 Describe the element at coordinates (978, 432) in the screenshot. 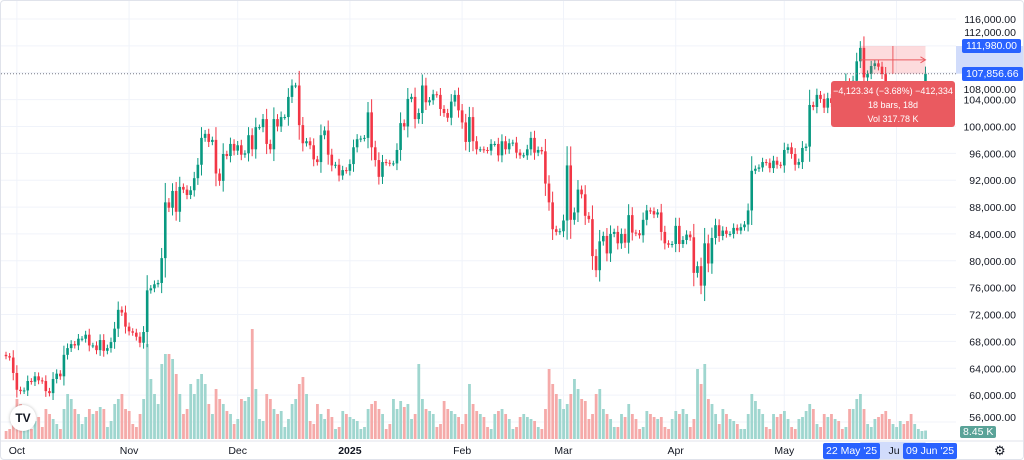

I see `last-volume-badge: 8.45 K` at that location.